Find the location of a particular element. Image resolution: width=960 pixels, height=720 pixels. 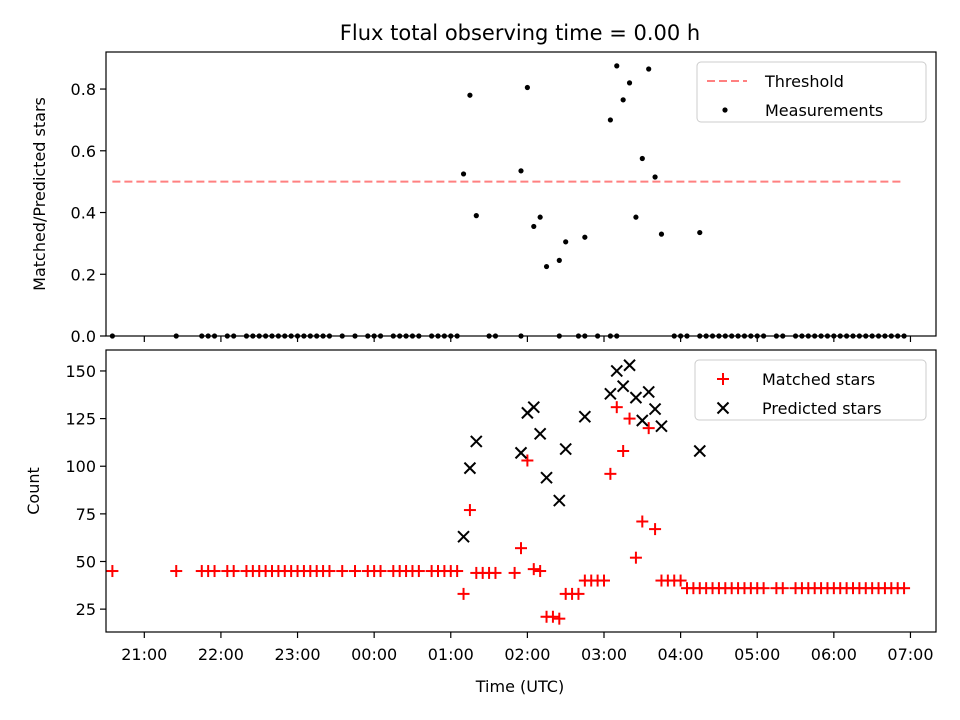

y-tick-label: 50 is located at coordinates (86, 562).